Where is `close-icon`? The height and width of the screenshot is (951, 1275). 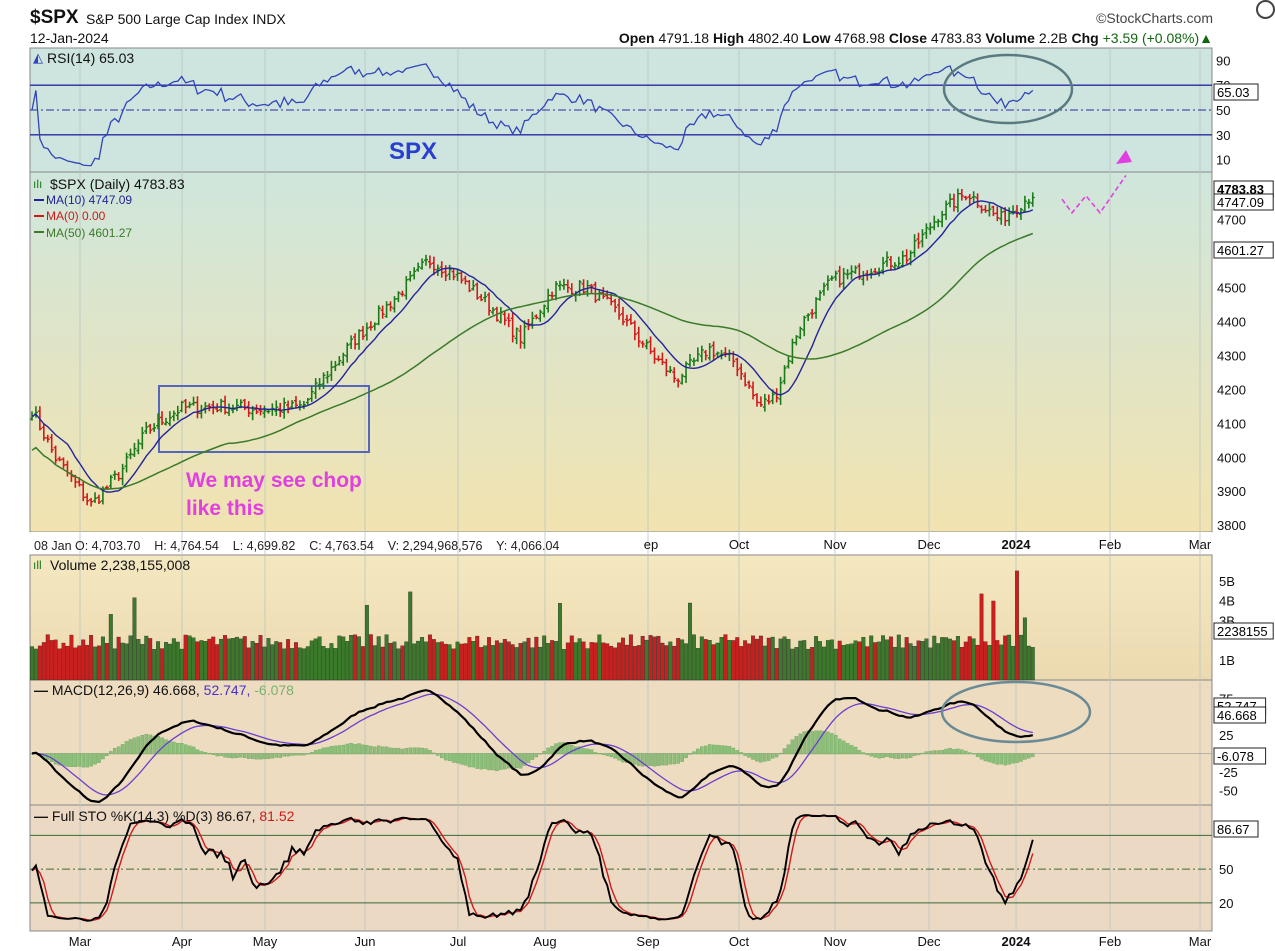 close-icon is located at coordinates (1265, 9).